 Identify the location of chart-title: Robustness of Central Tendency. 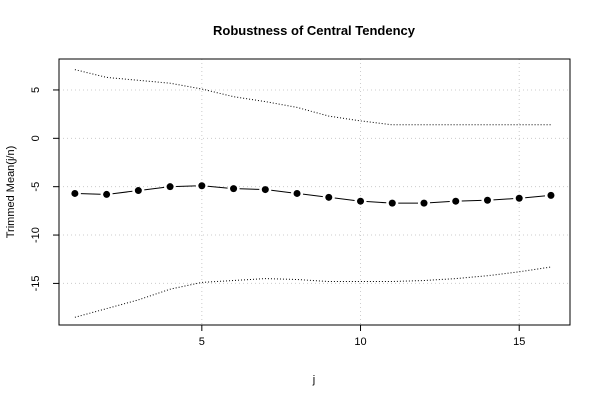
(314, 30).